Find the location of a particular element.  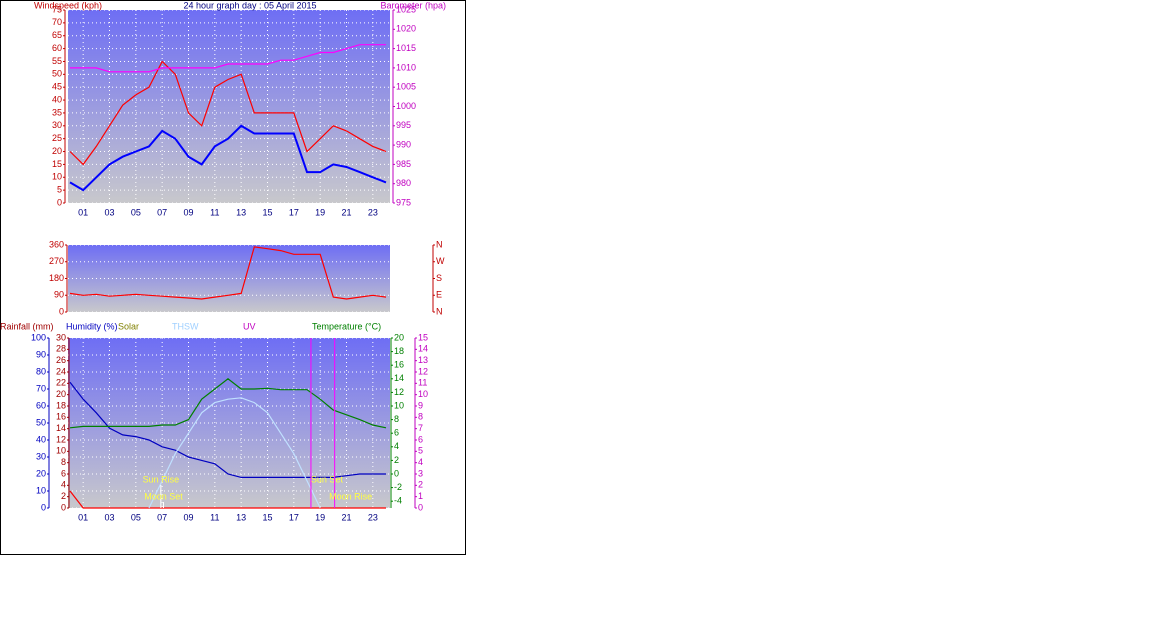

y-tick-label: 26 is located at coordinates (61, 360).